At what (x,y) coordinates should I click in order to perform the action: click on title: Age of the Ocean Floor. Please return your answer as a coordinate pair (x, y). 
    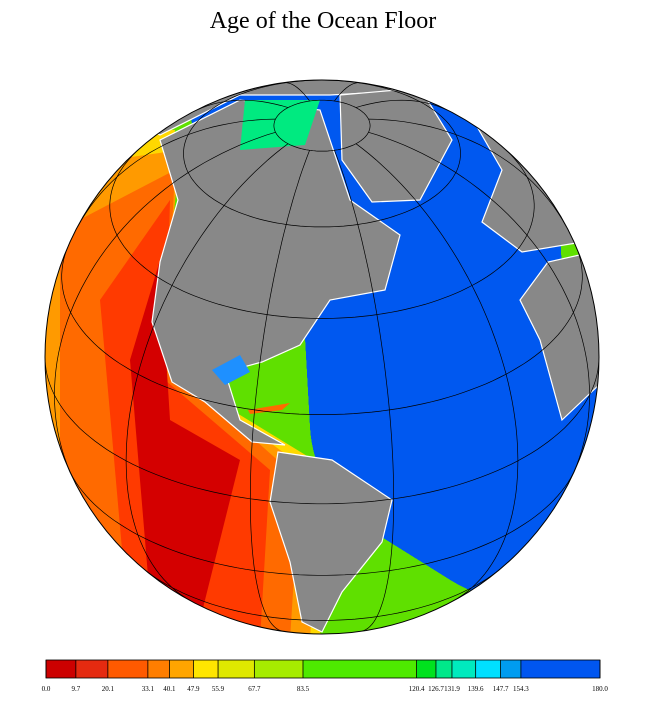
    Looking at the image, I should click on (323, 21).